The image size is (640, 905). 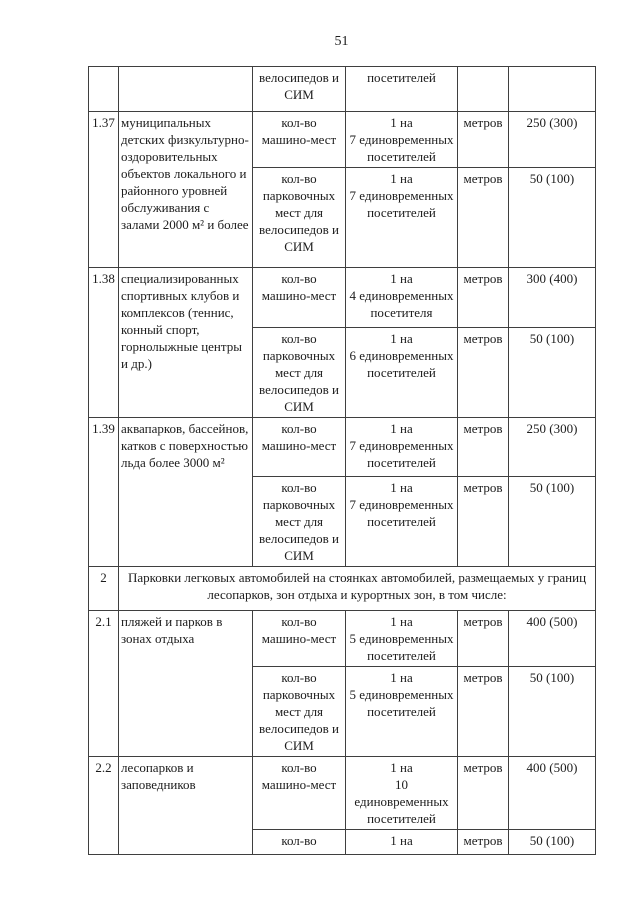 I want to click on cell-visitors-header-continuation: посетителей, so click(x=401, y=89).